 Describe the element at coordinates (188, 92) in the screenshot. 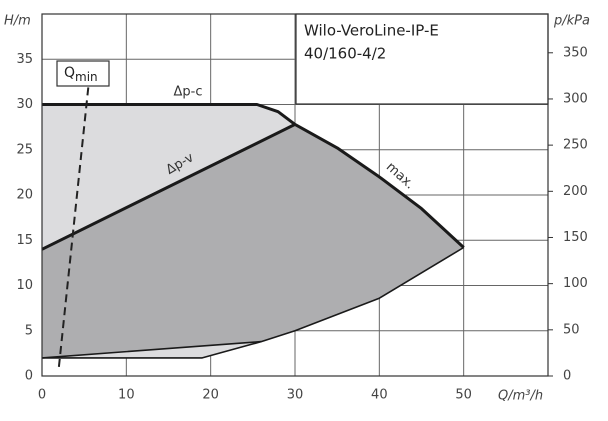

I see `curve-label: Δp-c` at that location.